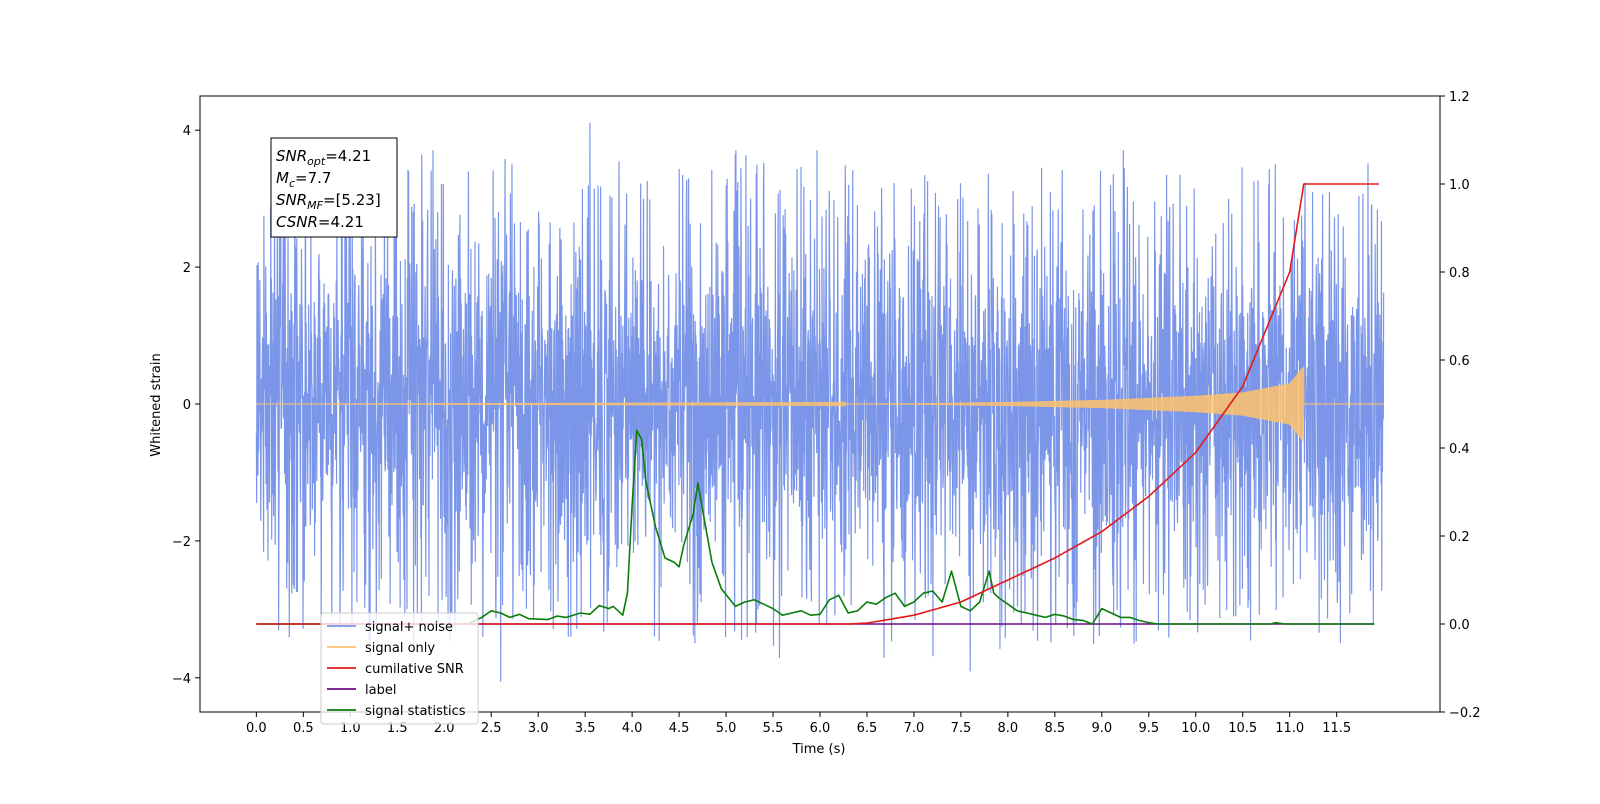 This screenshot has height=804, width=1600. Describe the element at coordinates (409, 627) in the screenshot. I see `legend-entry-label: signal+ noise` at that location.